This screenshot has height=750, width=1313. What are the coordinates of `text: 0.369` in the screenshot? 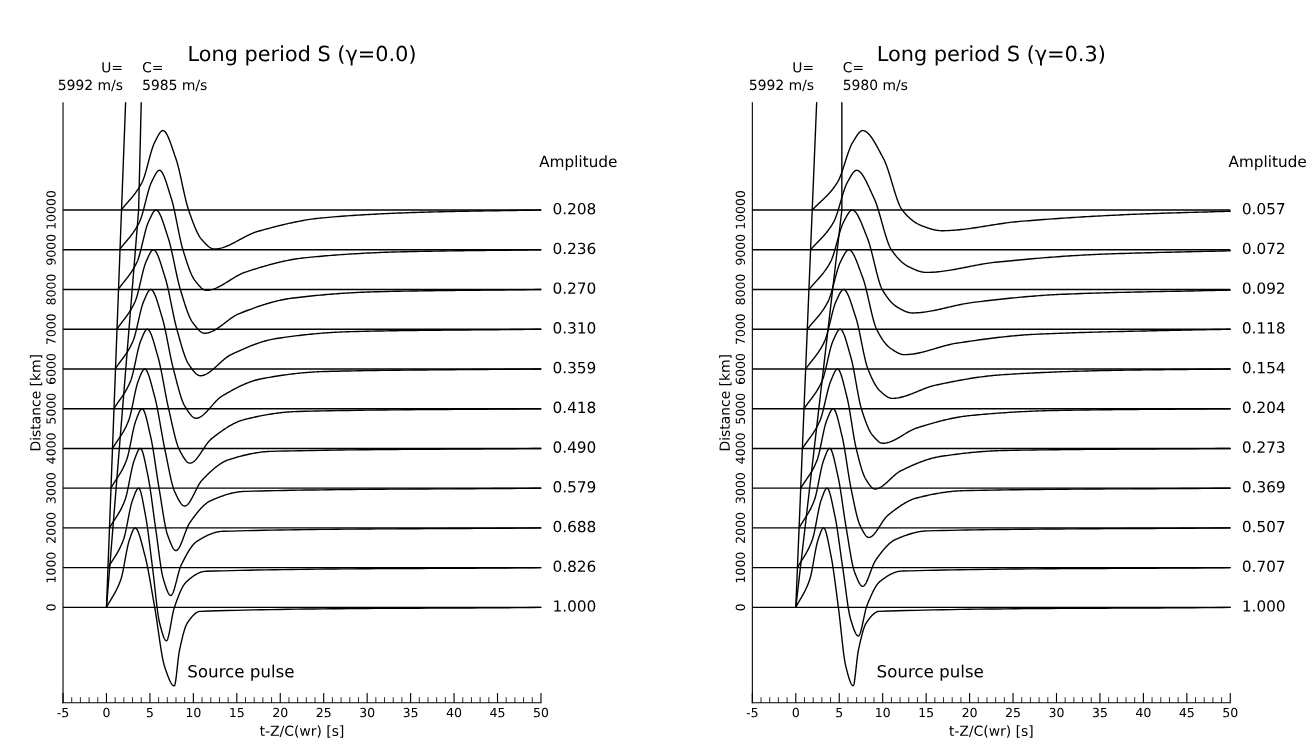 It's located at (1263, 487).